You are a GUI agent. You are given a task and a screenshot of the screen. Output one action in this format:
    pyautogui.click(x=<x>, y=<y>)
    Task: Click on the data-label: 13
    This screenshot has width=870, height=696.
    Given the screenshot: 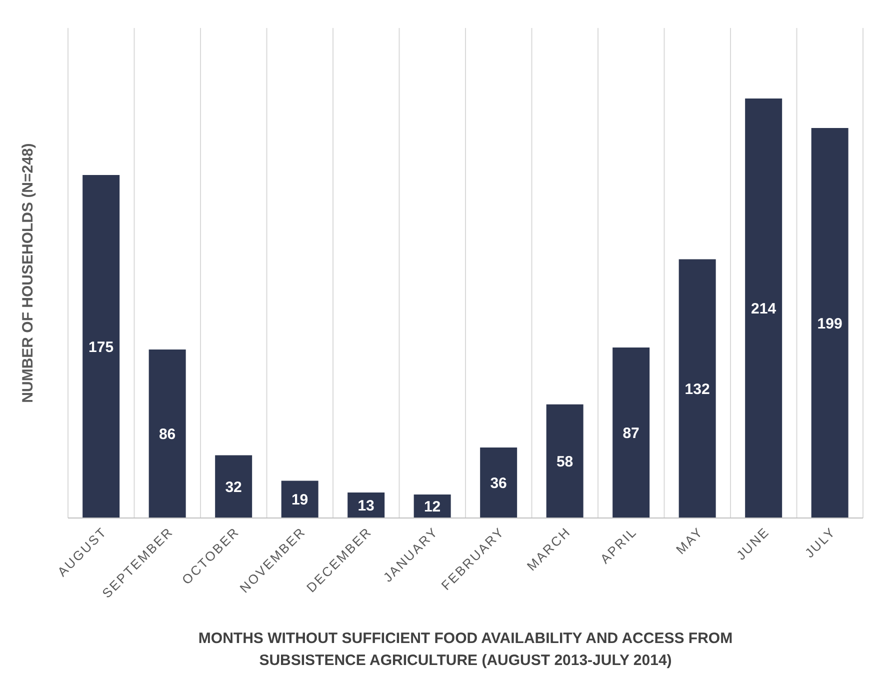 What is the action you would take?
    pyautogui.click(x=366, y=506)
    